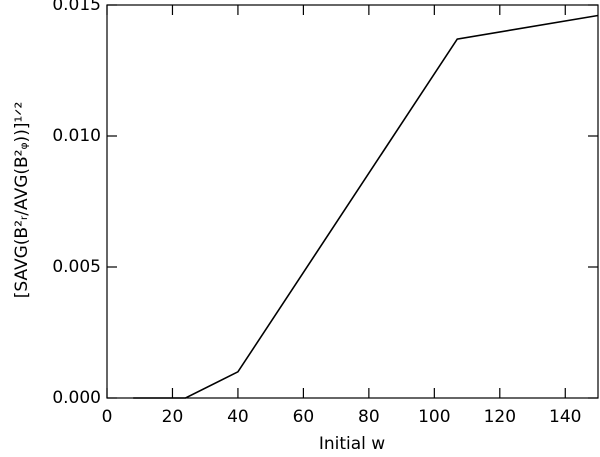 The width and height of the screenshot is (600, 457). I want to click on y-tick-label: 0.010, so click(76, 136).